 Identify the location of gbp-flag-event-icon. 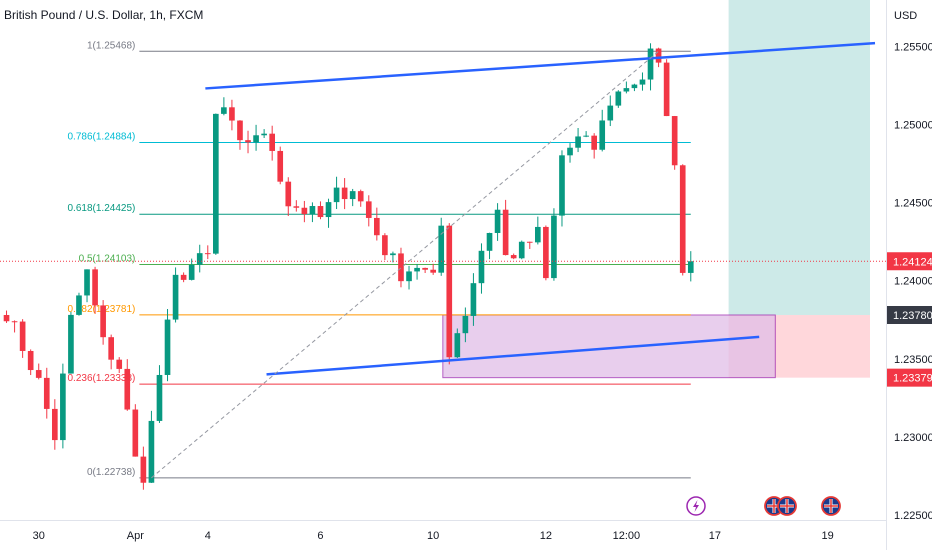
(831, 506).